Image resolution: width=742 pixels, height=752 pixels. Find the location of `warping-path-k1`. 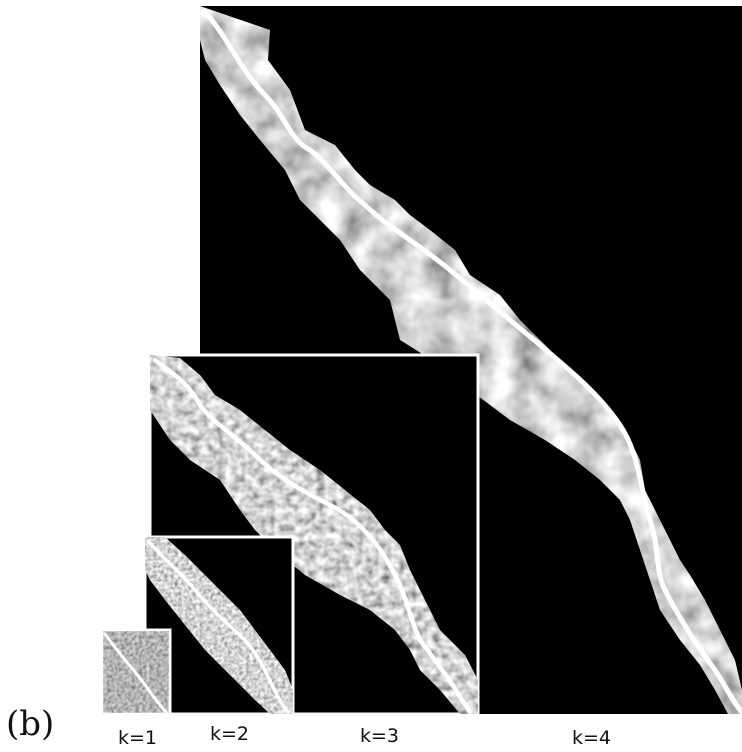

warping-path-k1 is located at coordinates (135, 673).